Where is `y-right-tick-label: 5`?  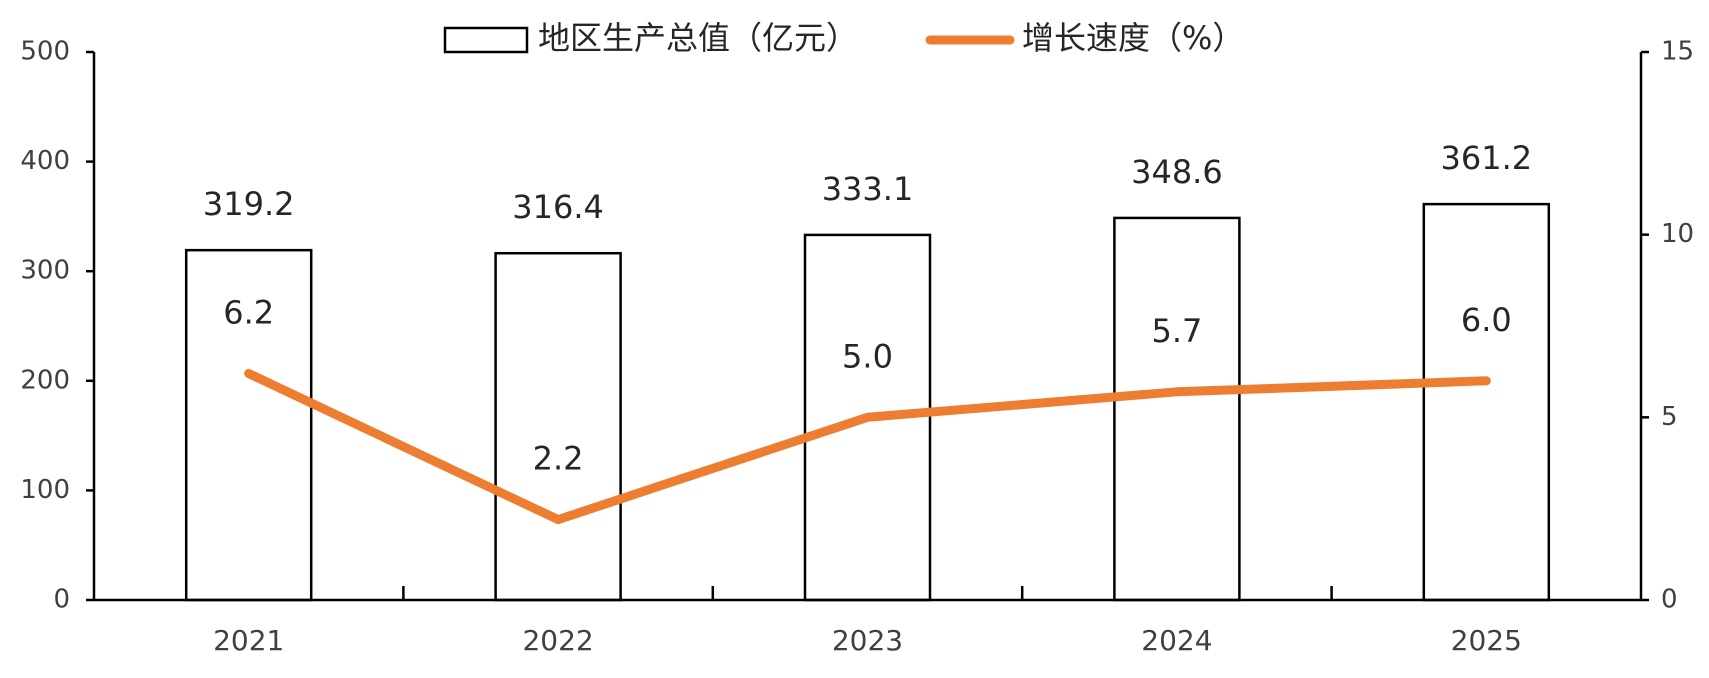 y-right-tick-label: 5 is located at coordinates (1669, 417).